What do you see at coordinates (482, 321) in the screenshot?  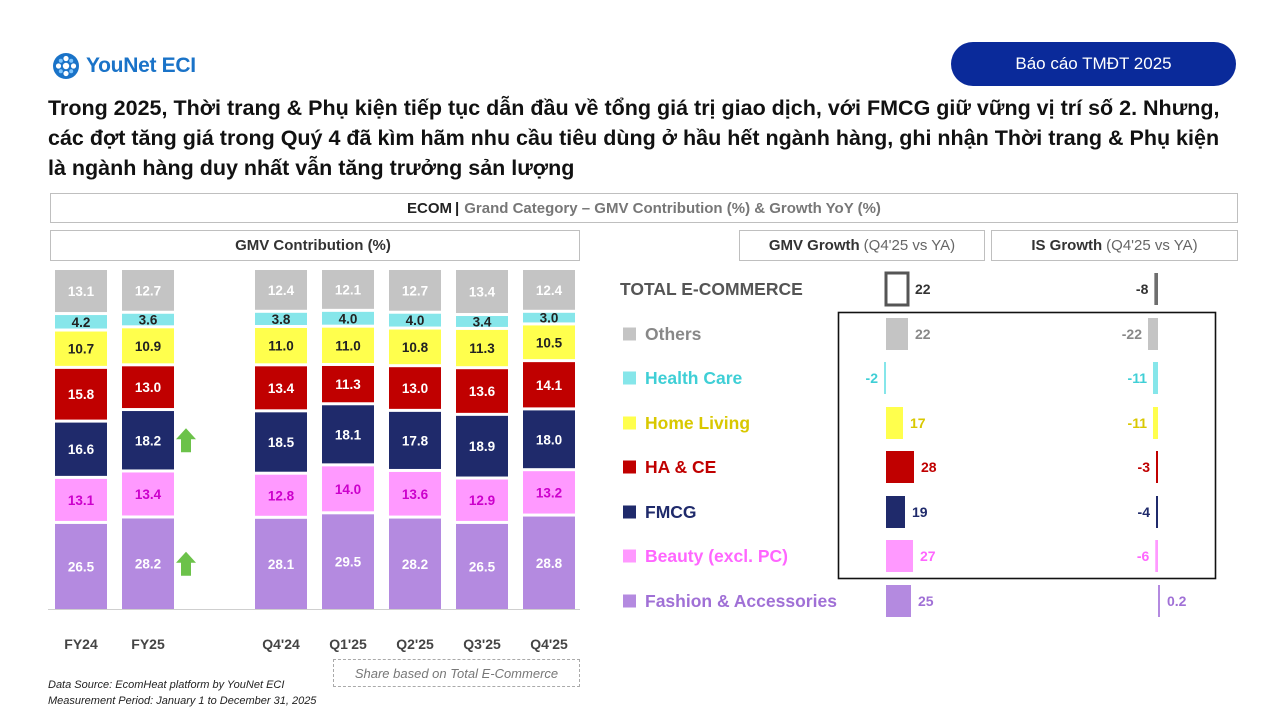 I see `bar-label-health-care-q3-25: 3.4` at bounding box center [482, 321].